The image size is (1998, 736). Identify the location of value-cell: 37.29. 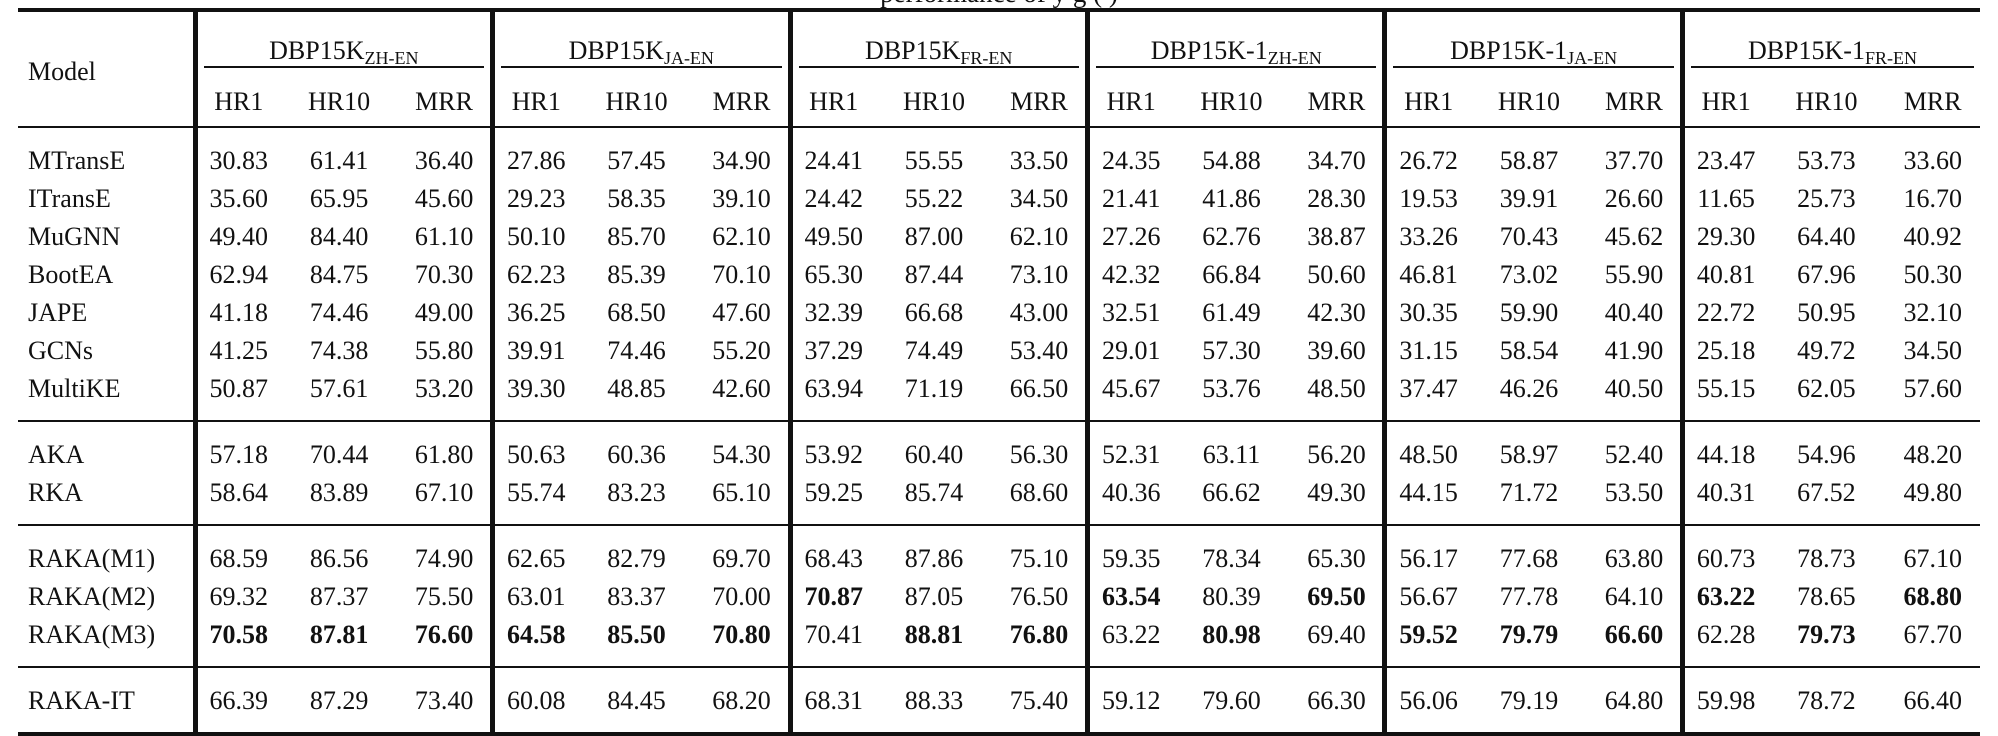
(831, 351).